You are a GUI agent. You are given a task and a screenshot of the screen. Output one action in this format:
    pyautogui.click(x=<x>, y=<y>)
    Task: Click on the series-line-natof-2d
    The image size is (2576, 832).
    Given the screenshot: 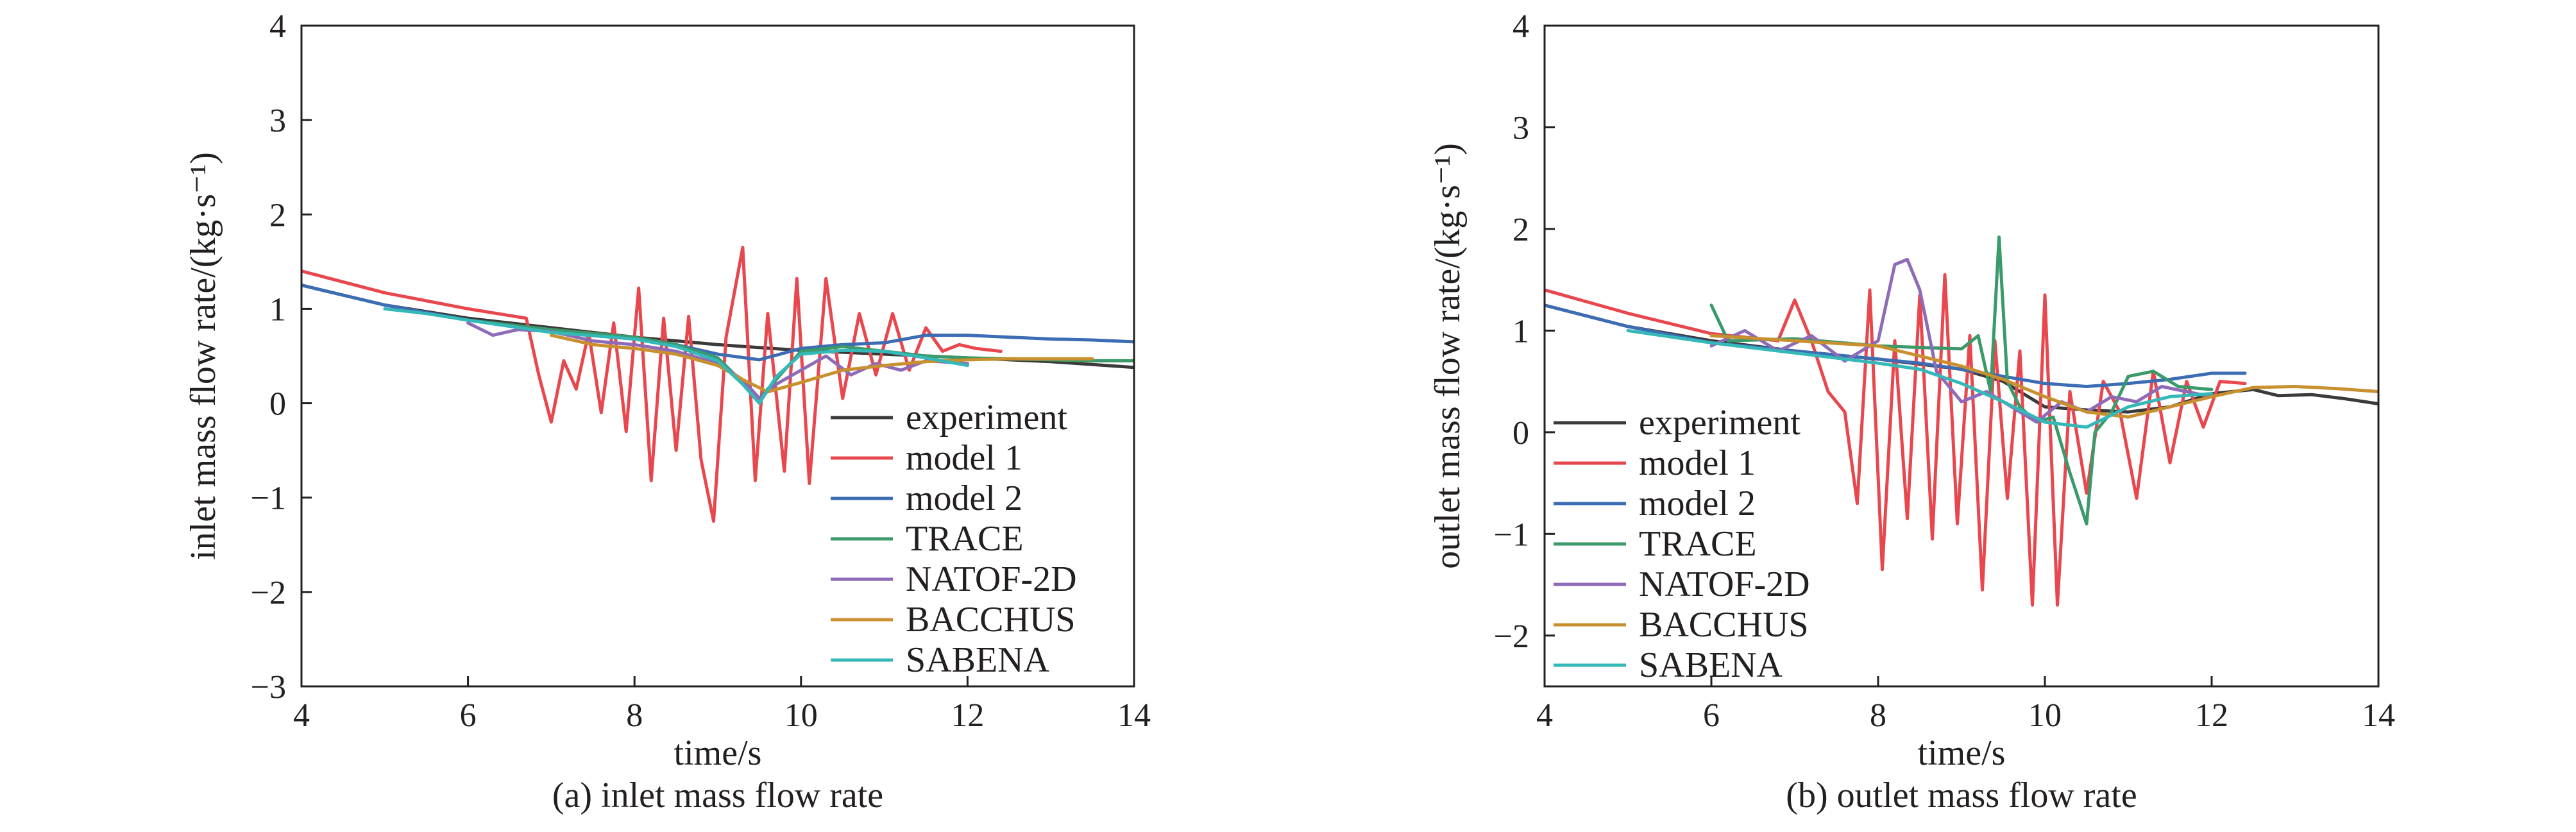 What is the action you would take?
    pyautogui.click(x=1961, y=341)
    